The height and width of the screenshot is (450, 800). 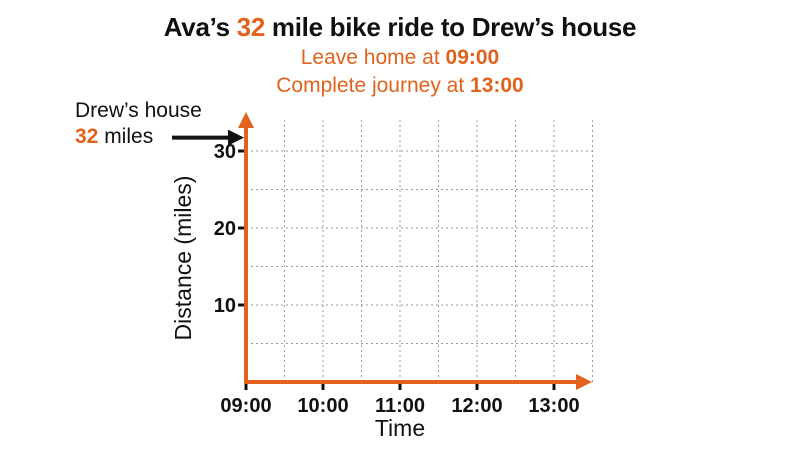 What do you see at coordinates (236, 137) in the screenshot?
I see `destination-arrowhead` at bounding box center [236, 137].